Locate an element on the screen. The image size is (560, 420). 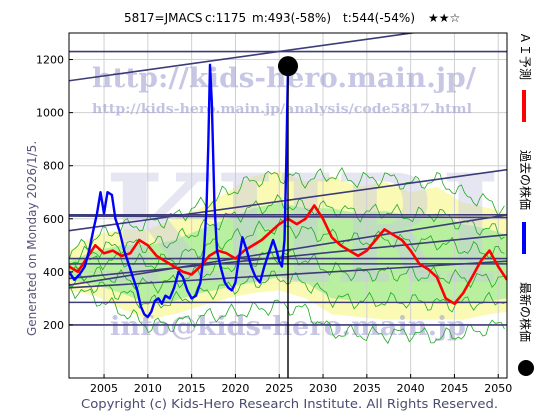
header-current: c:1175 is located at coordinates (225, 18).